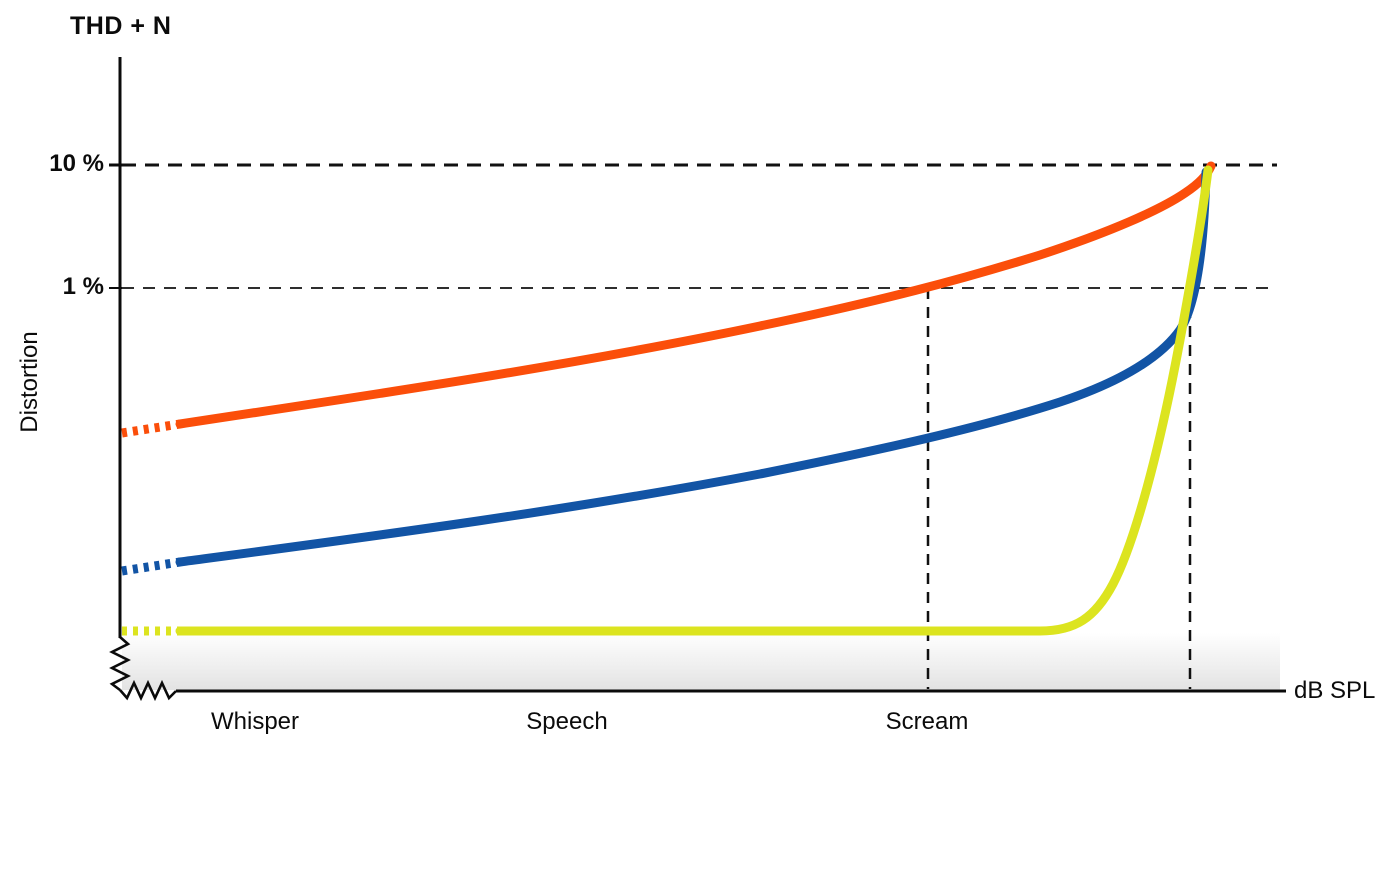 The image size is (1380, 895). I want to click on x-category-speech: Speech, so click(567, 721).